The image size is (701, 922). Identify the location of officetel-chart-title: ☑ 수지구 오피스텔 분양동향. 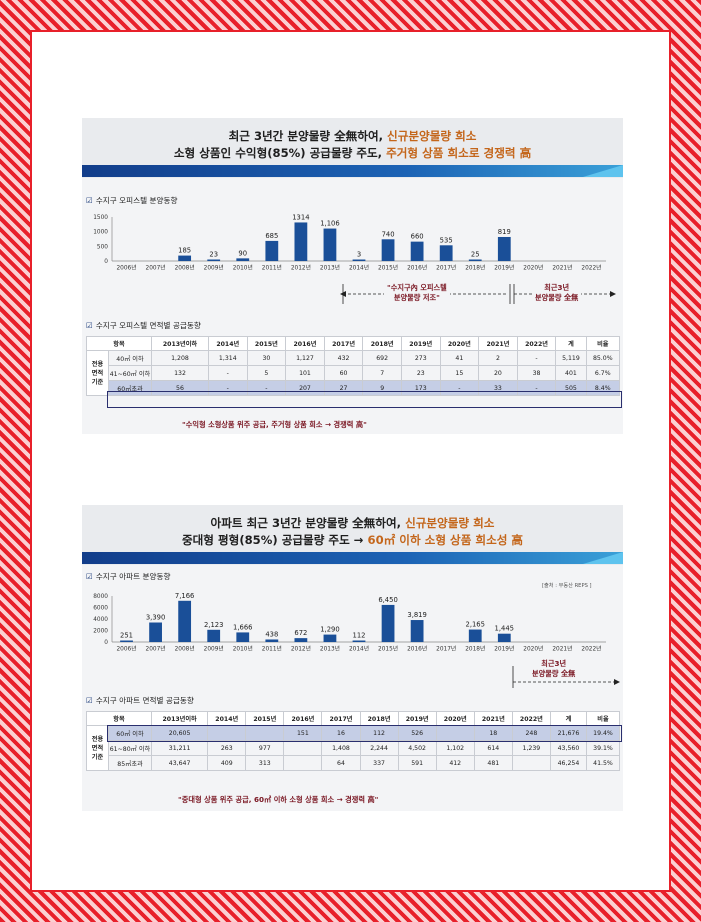
(132, 200).